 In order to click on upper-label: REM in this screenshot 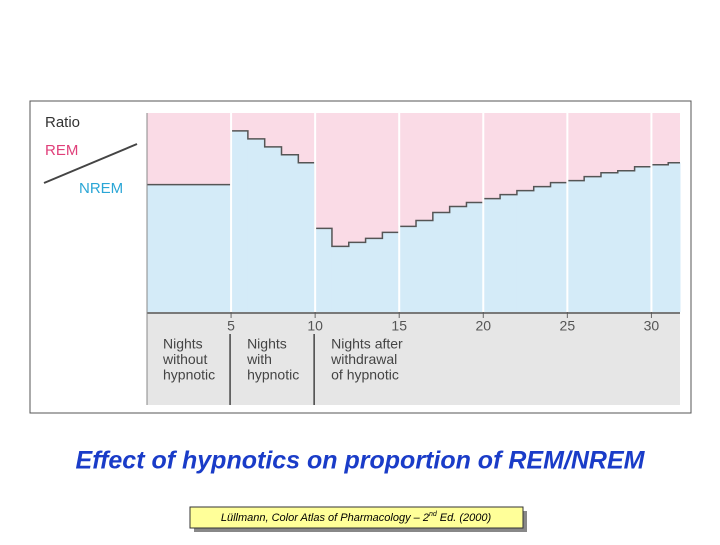, I will do `click(61, 150)`.